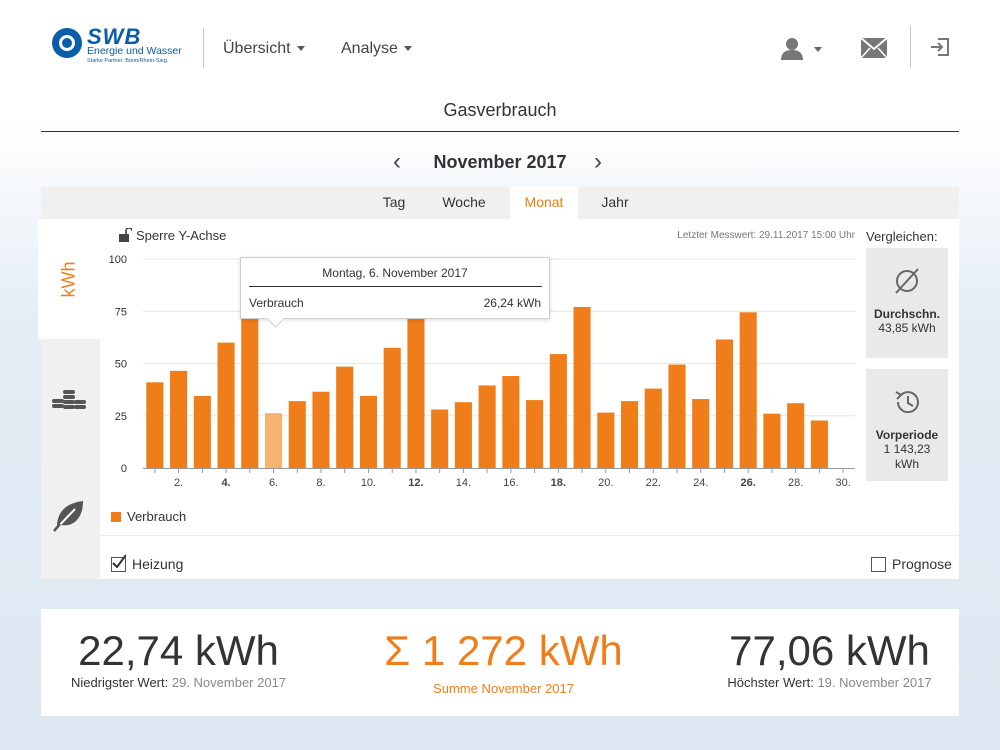 This screenshot has height=750, width=1000. What do you see at coordinates (500, 131) in the screenshot?
I see `title-divider` at bounding box center [500, 131].